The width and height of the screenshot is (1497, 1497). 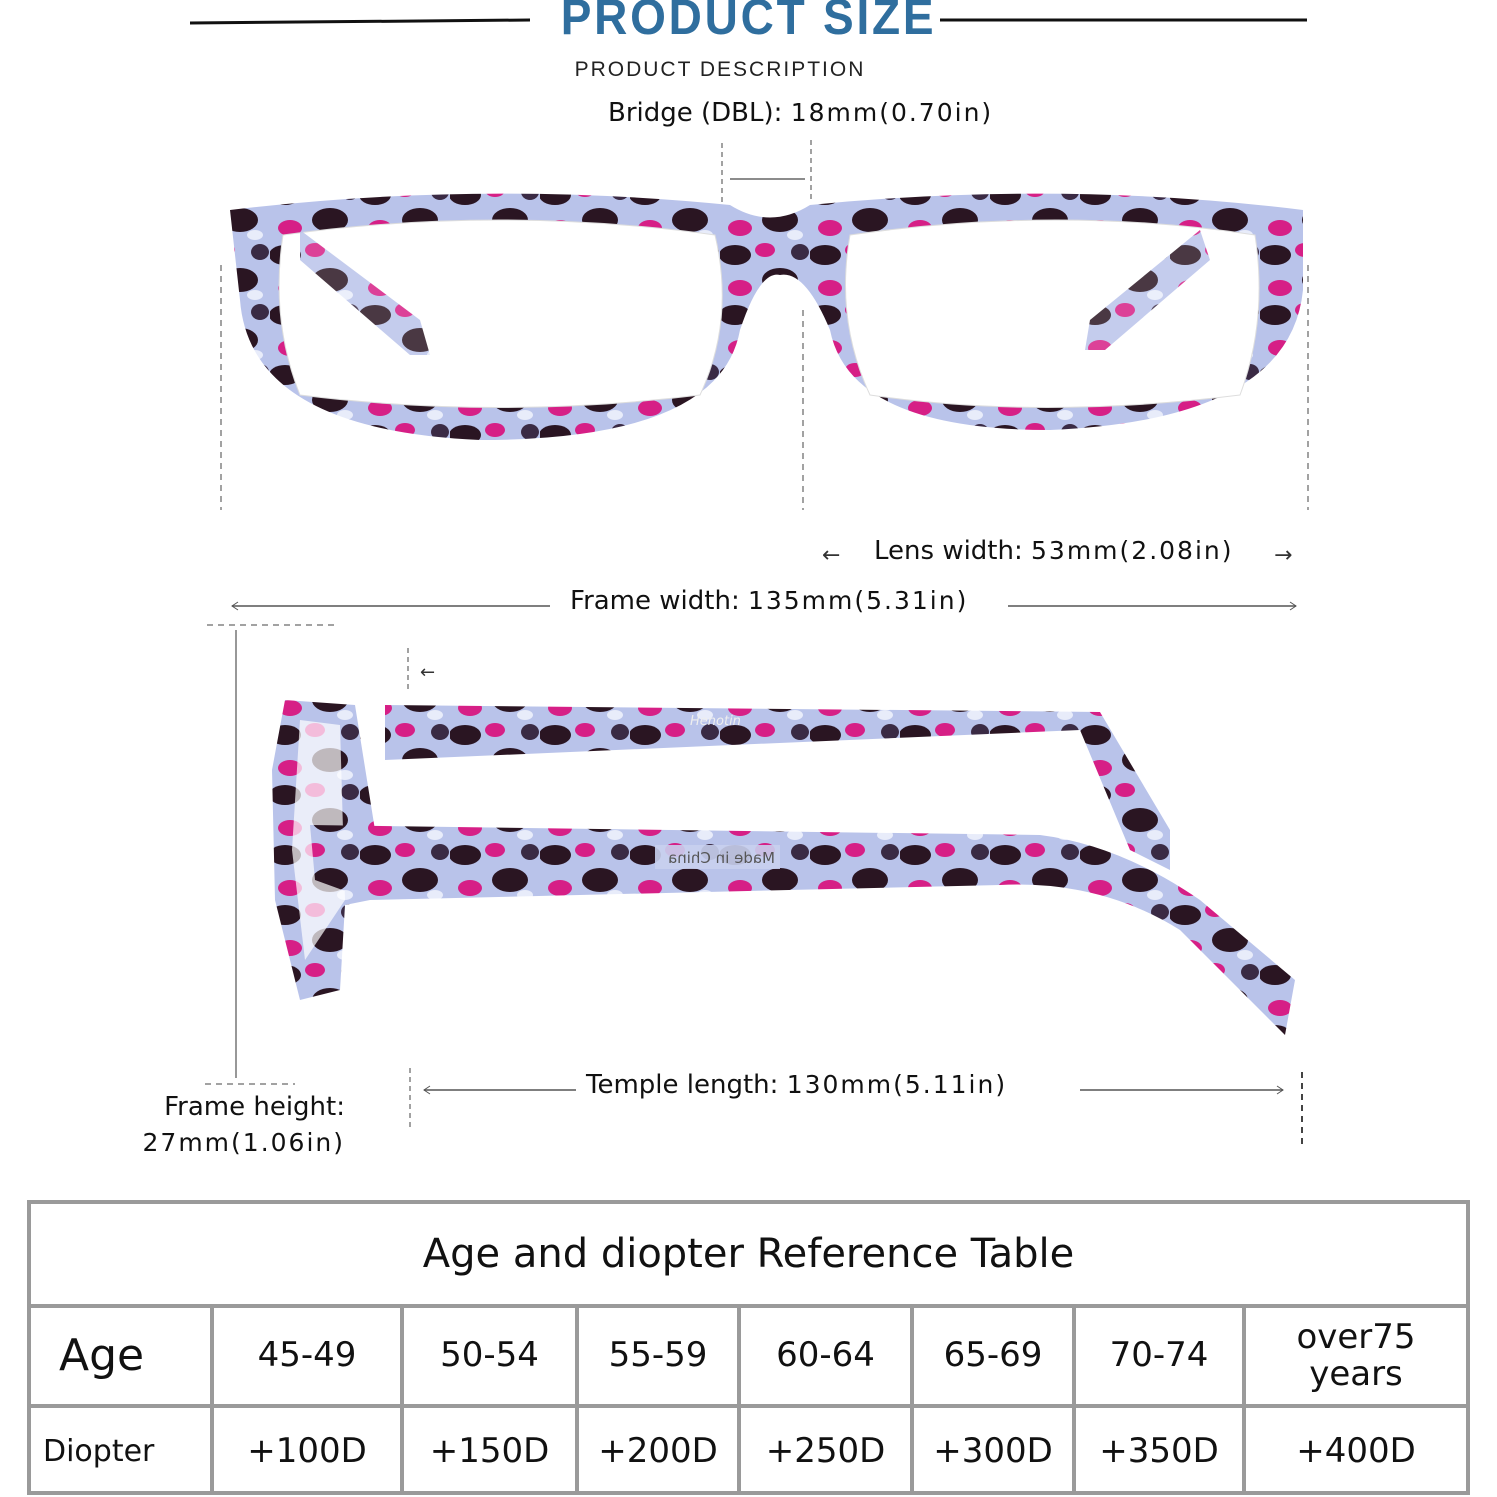 What do you see at coordinates (254, 1107) in the screenshot?
I see `frame-height-label: Frame height:` at bounding box center [254, 1107].